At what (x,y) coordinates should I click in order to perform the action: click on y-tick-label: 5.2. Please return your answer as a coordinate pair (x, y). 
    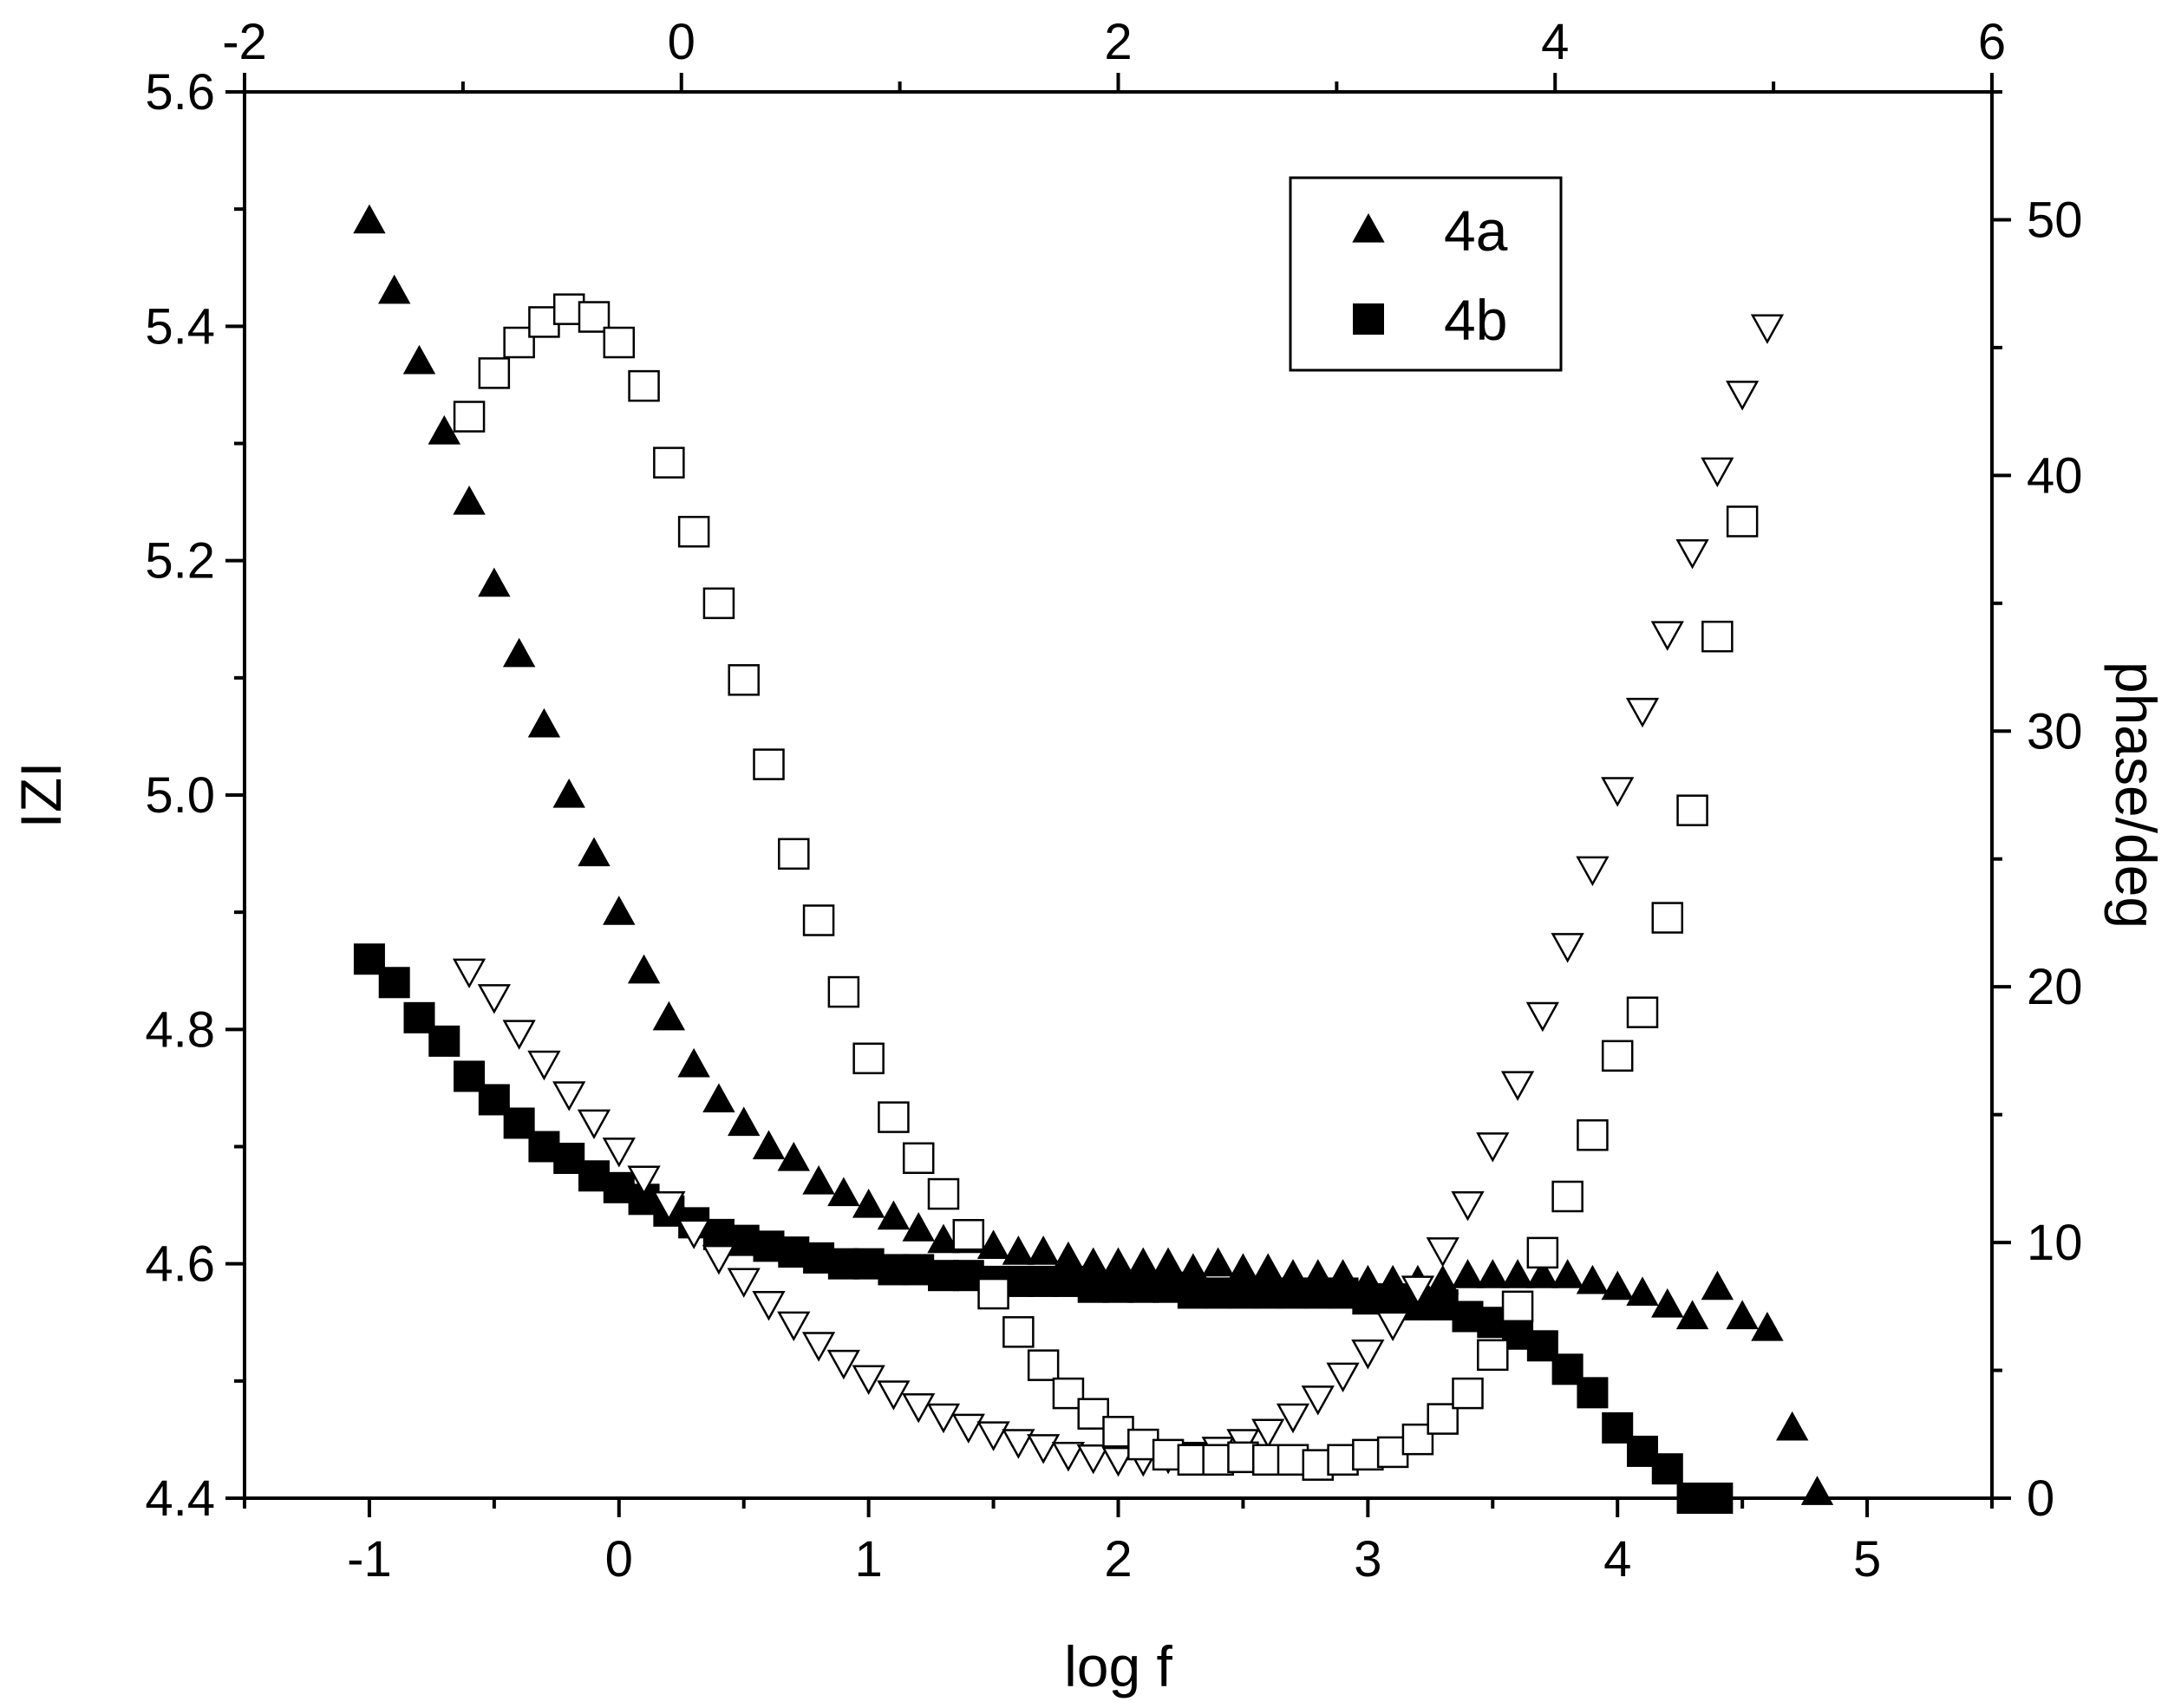
    Looking at the image, I should click on (180, 562).